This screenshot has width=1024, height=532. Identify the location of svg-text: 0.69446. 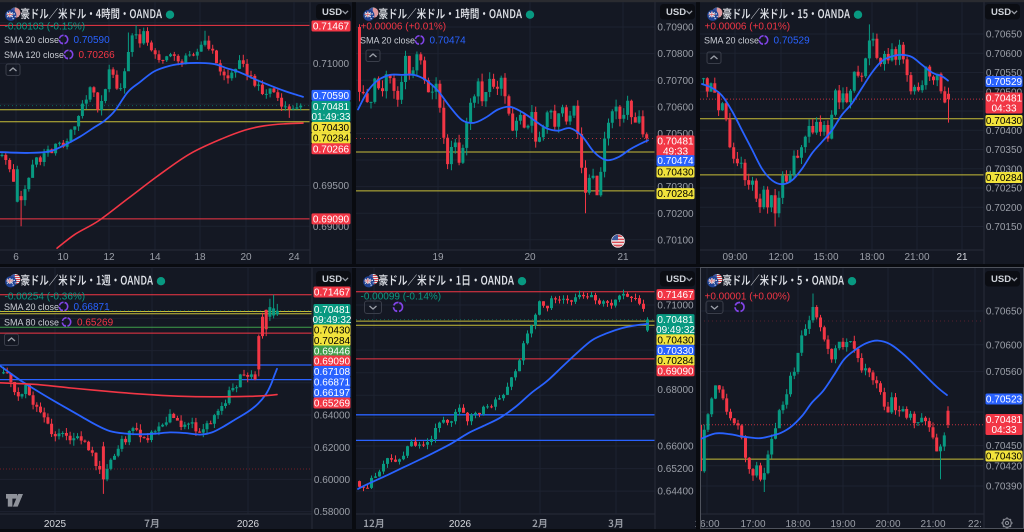
(332, 352).